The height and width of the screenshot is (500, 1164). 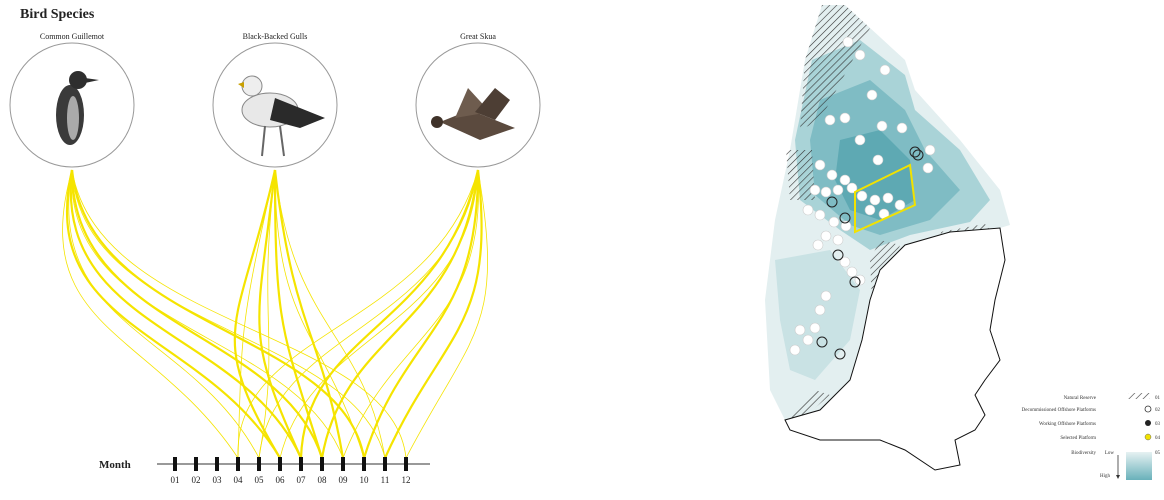 I want to click on month-label: 03, so click(x=218, y=480).